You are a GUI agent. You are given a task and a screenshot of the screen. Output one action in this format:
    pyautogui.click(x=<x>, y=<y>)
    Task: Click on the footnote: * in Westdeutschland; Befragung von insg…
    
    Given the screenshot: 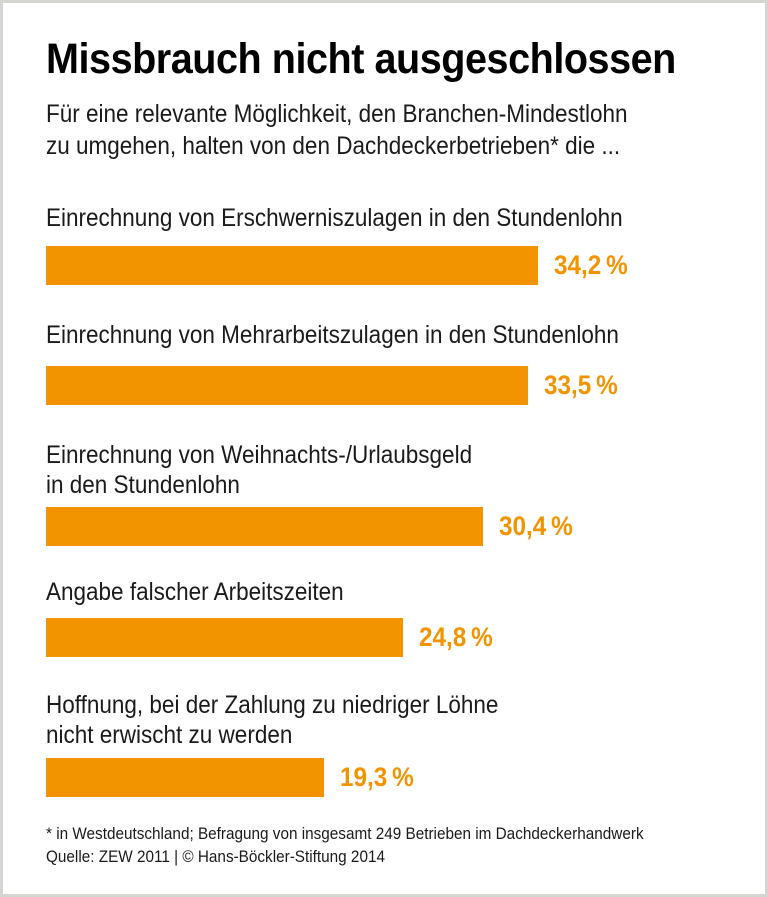 What is the action you would take?
    pyautogui.click(x=345, y=833)
    